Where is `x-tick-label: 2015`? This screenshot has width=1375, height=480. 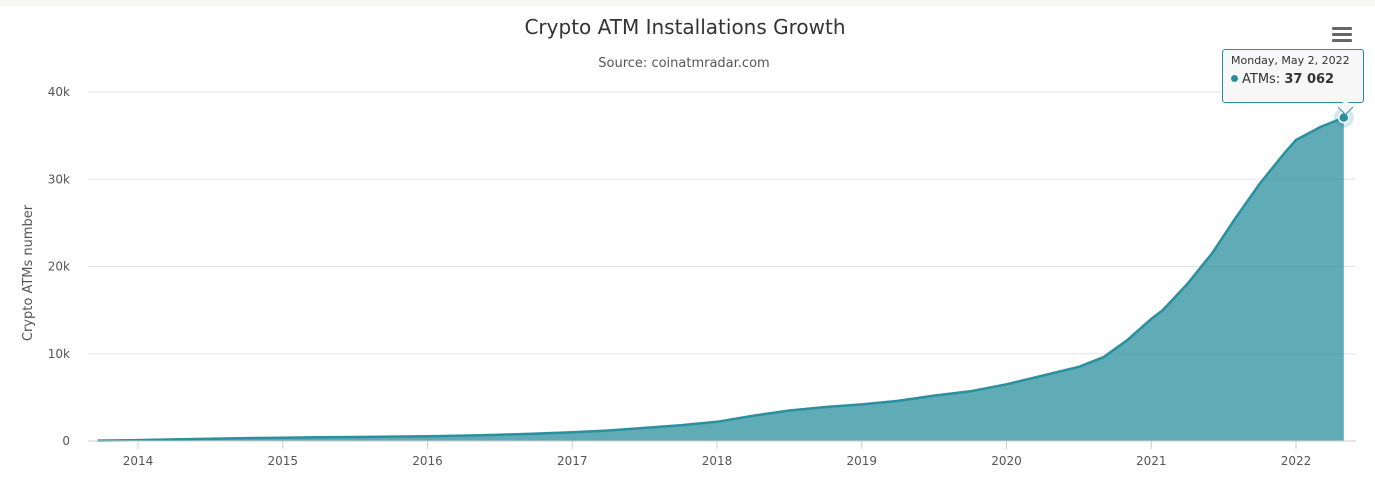 x-tick-label: 2015 is located at coordinates (282, 461).